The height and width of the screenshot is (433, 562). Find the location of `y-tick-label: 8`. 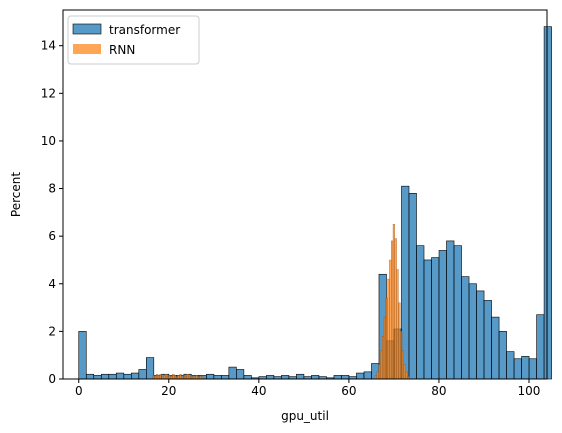

y-tick-label: 8 is located at coordinates (52, 189).